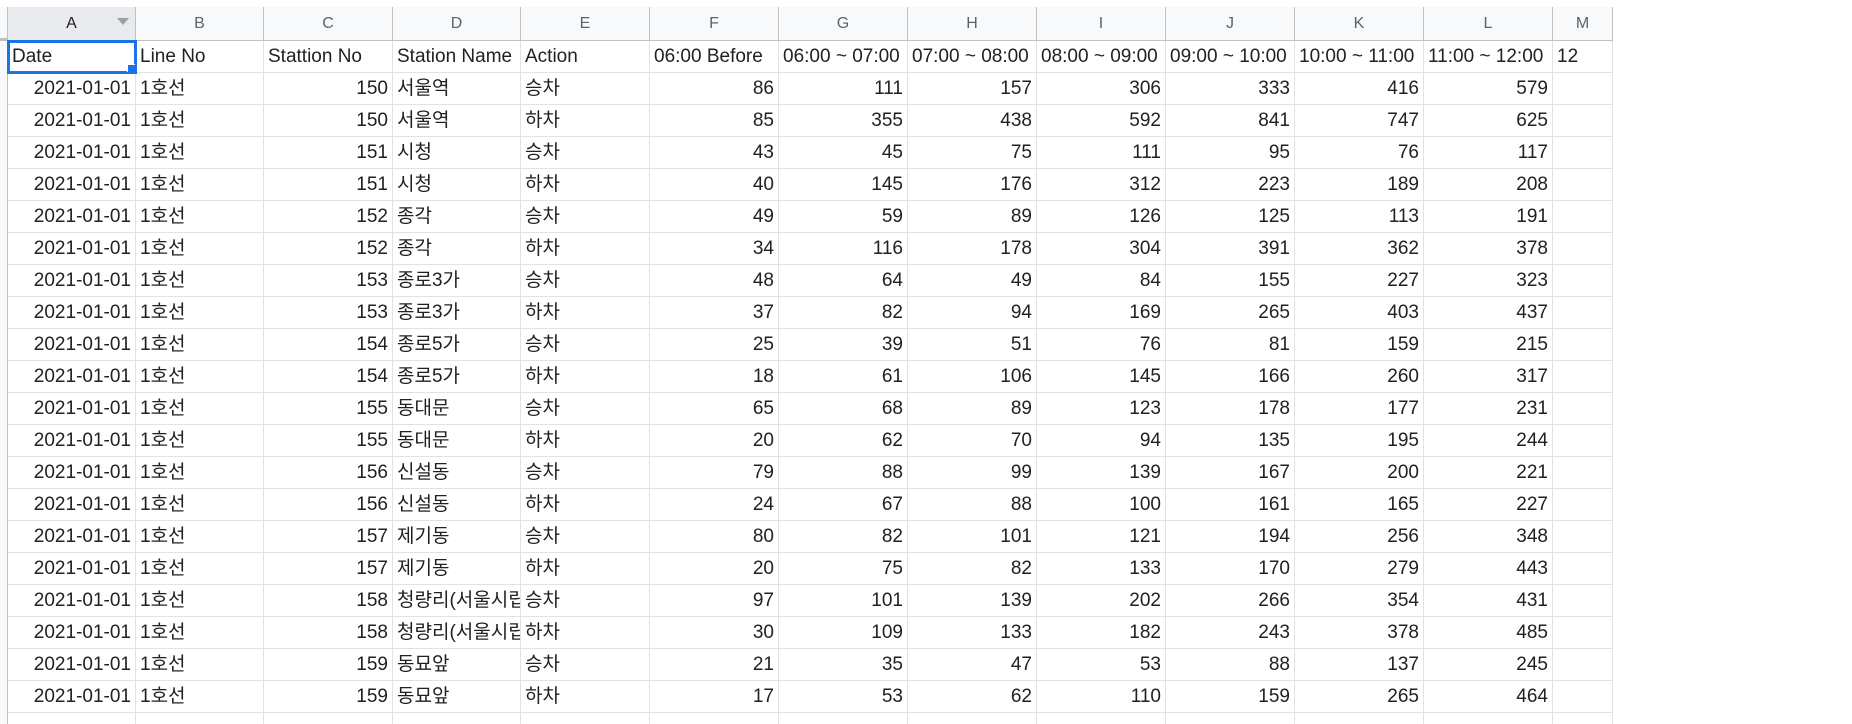 The height and width of the screenshot is (724, 1852). Describe the element at coordinates (1101, 121) in the screenshot. I see `cell-i: 592` at that location.